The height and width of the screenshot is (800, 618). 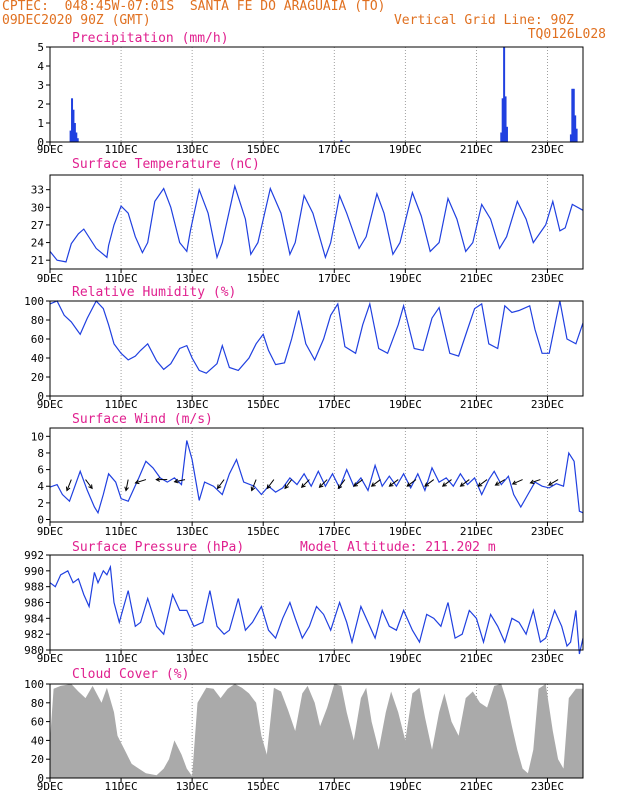 What do you see at coordinates (34, 301) in the screenshot?
I see `rh-y-tick-label: 100` at bounding box center [34, 301].